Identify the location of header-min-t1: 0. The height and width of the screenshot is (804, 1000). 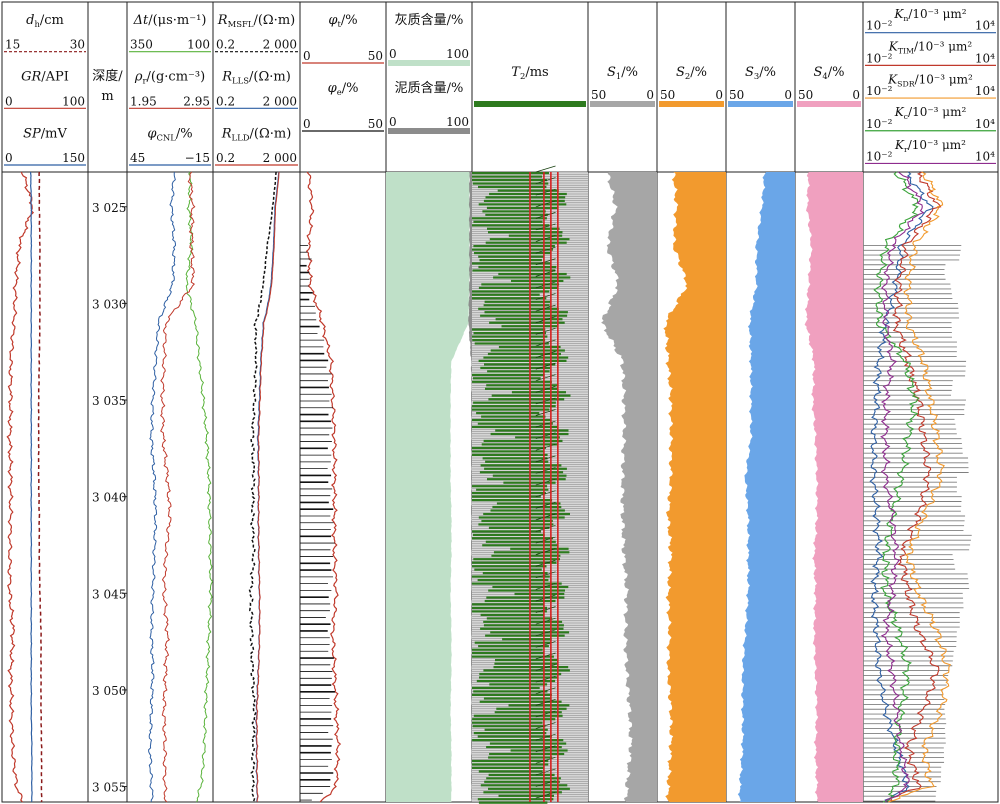
(9, 101).